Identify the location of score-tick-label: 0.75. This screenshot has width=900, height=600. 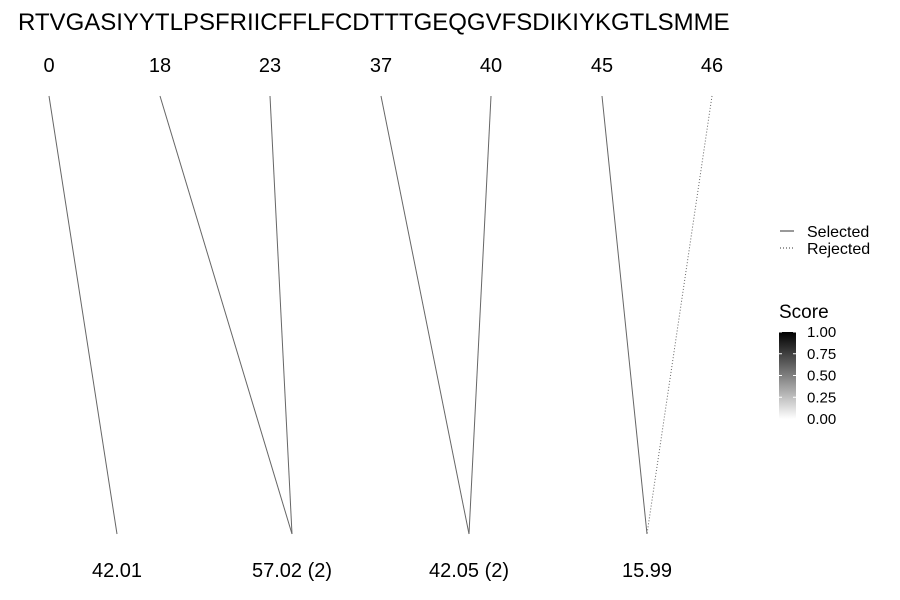
(821, 354).